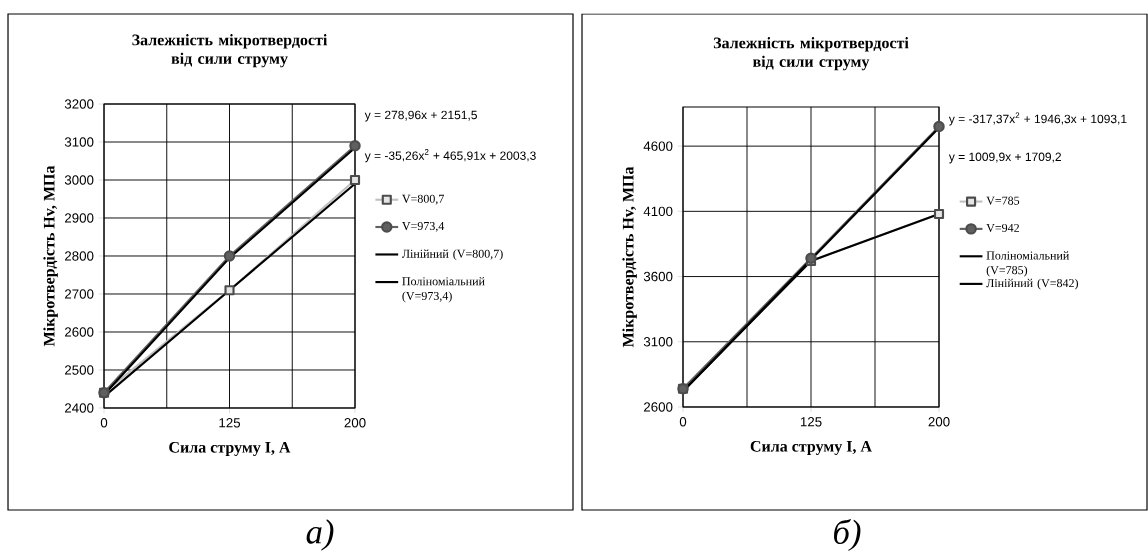 The image size is (1148, 556). What do you see at coordinates (847, 535) in the screenshot?
I see `text: б)` at bounding box center [847, 535].